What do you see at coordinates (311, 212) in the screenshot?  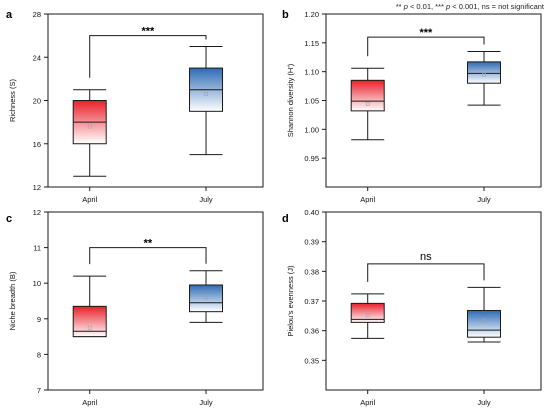 I see `y-tick-label: 0.40` at bounding box center [311, 212].